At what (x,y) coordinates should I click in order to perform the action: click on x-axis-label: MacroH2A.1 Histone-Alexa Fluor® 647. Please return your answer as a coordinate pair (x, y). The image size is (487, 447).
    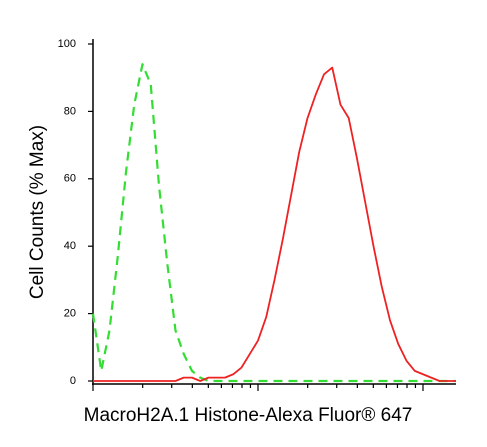
    Looking at the image, I should click on (248, 415).